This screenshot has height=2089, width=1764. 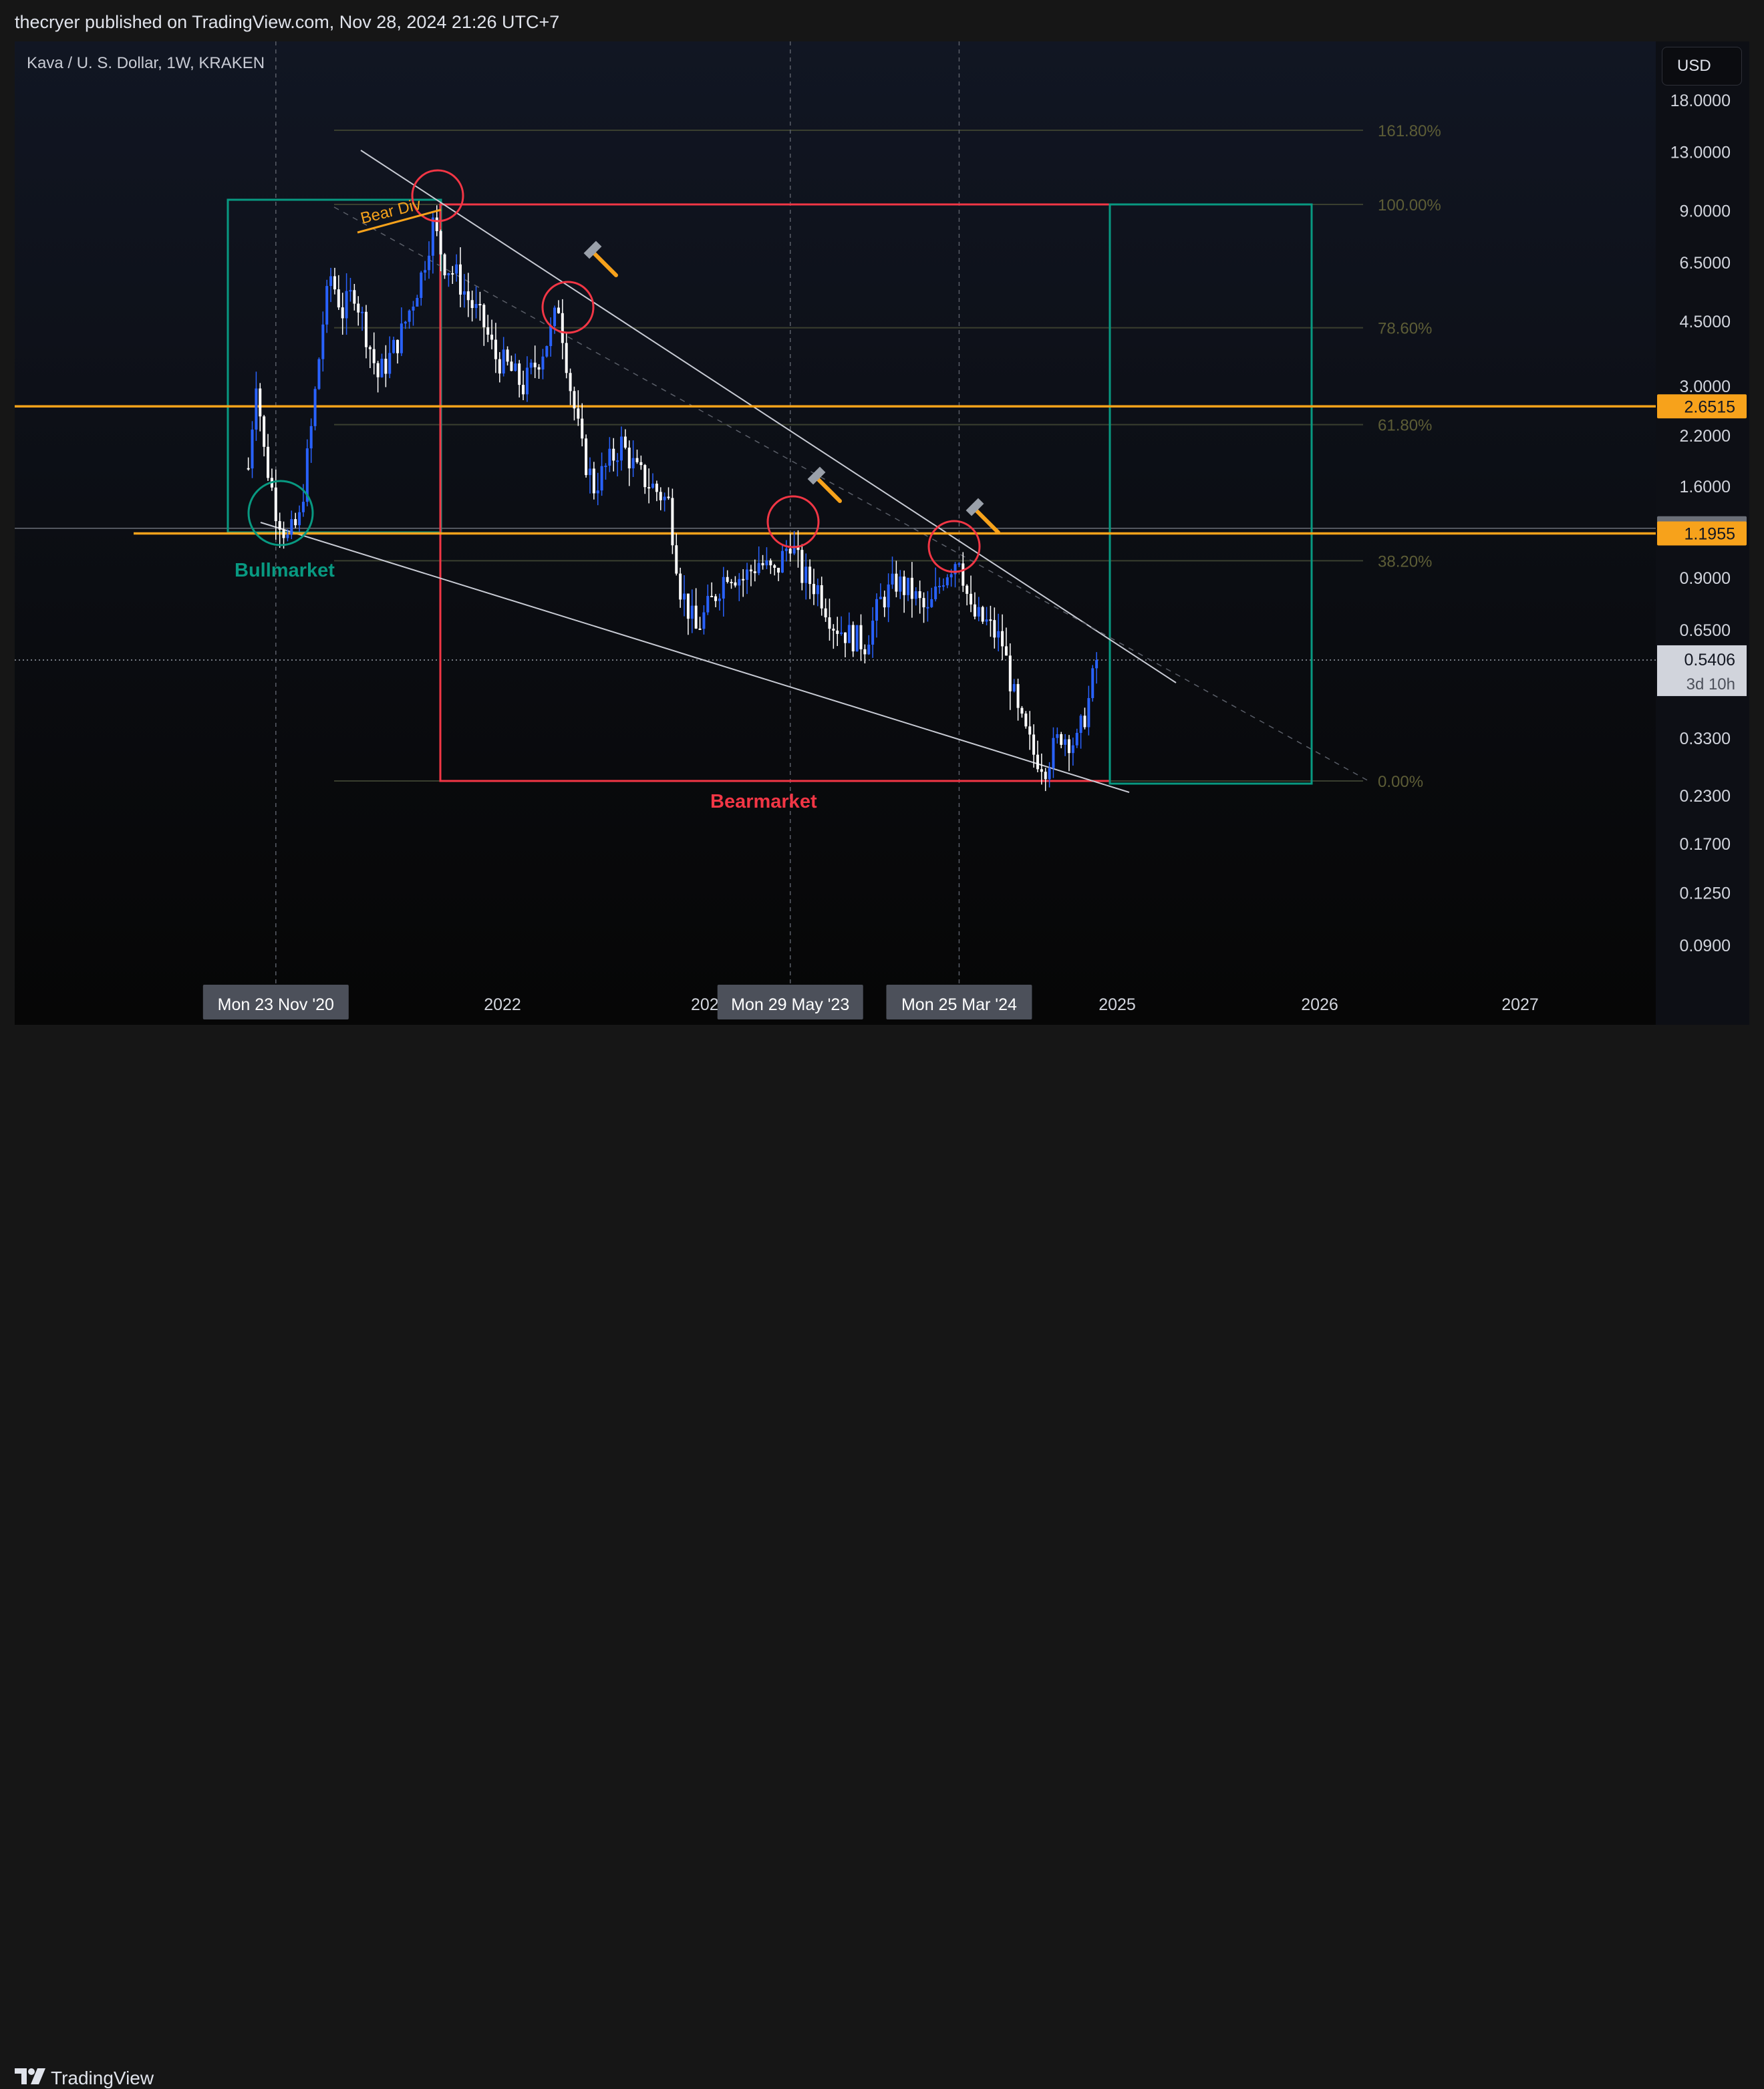 I want to click on bear-div-line, so click(x=400, y=221).